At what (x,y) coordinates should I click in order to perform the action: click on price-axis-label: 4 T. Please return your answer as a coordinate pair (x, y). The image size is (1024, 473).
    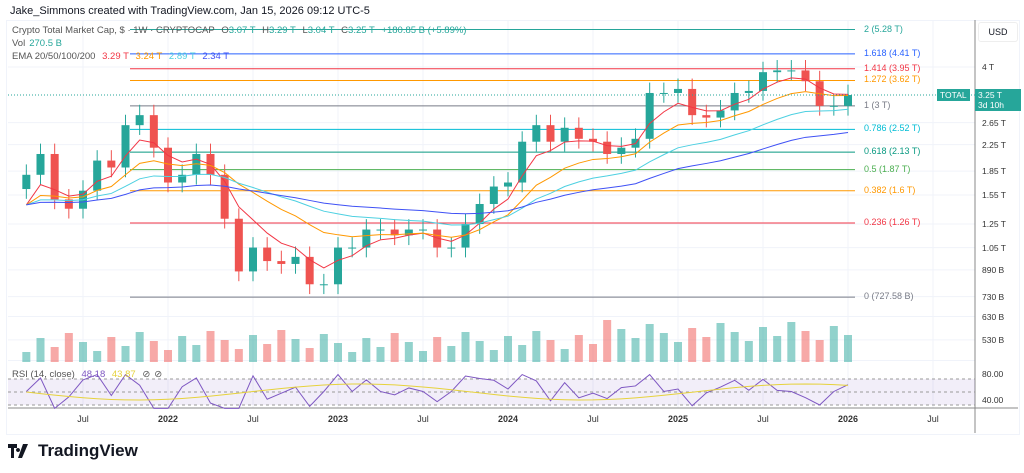
    Looking at the image, I should click on (988, 67).